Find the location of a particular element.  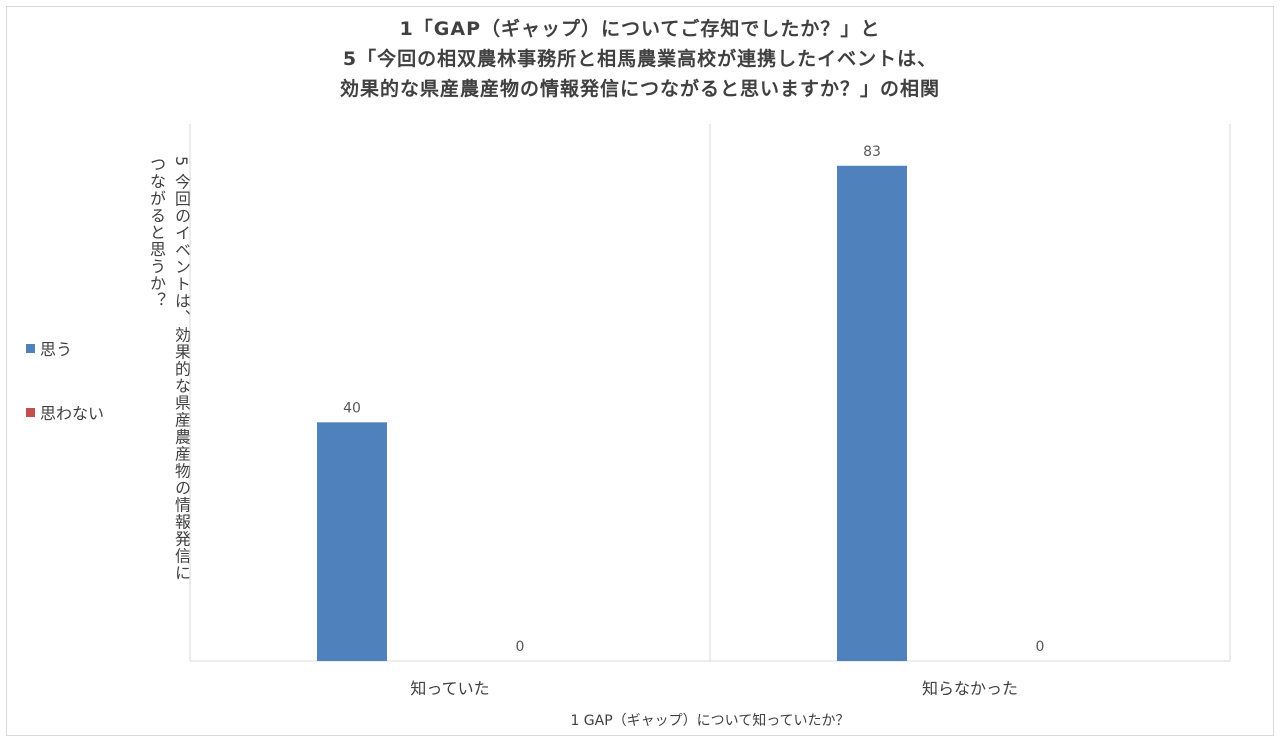

x-tick-label-2: 知らなかった is located at coordinates (970, 688).